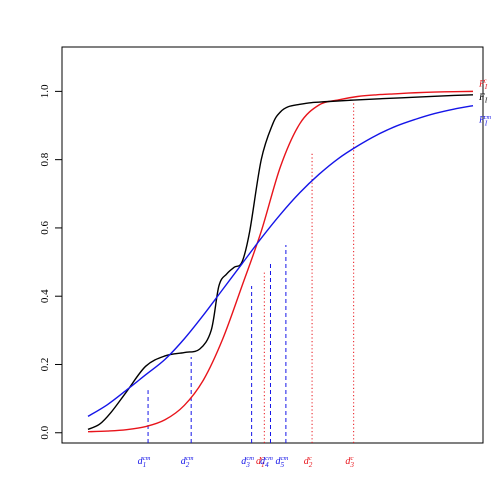 This screenshot has height=504, width=504. What do you see at coordinates (45, 365) in the screenshot?
I see `y-tick-label: 0.2` at bounding box center [45, 365].